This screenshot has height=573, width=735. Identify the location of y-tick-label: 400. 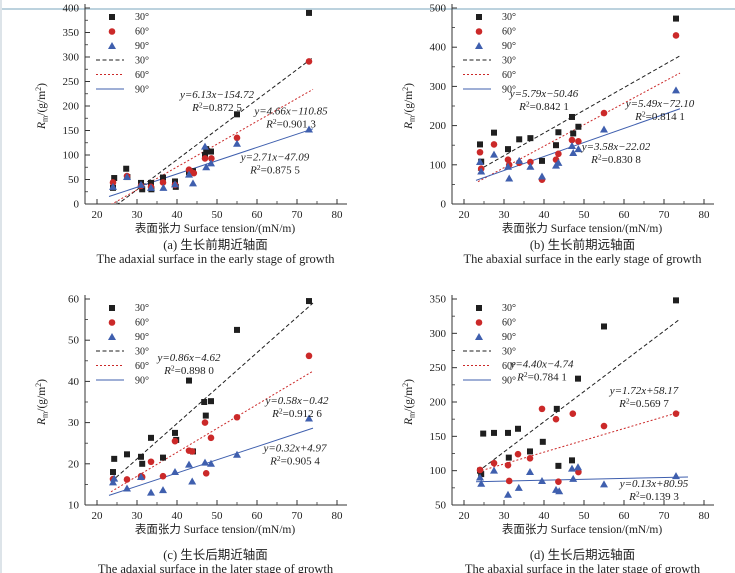
(438, 48).